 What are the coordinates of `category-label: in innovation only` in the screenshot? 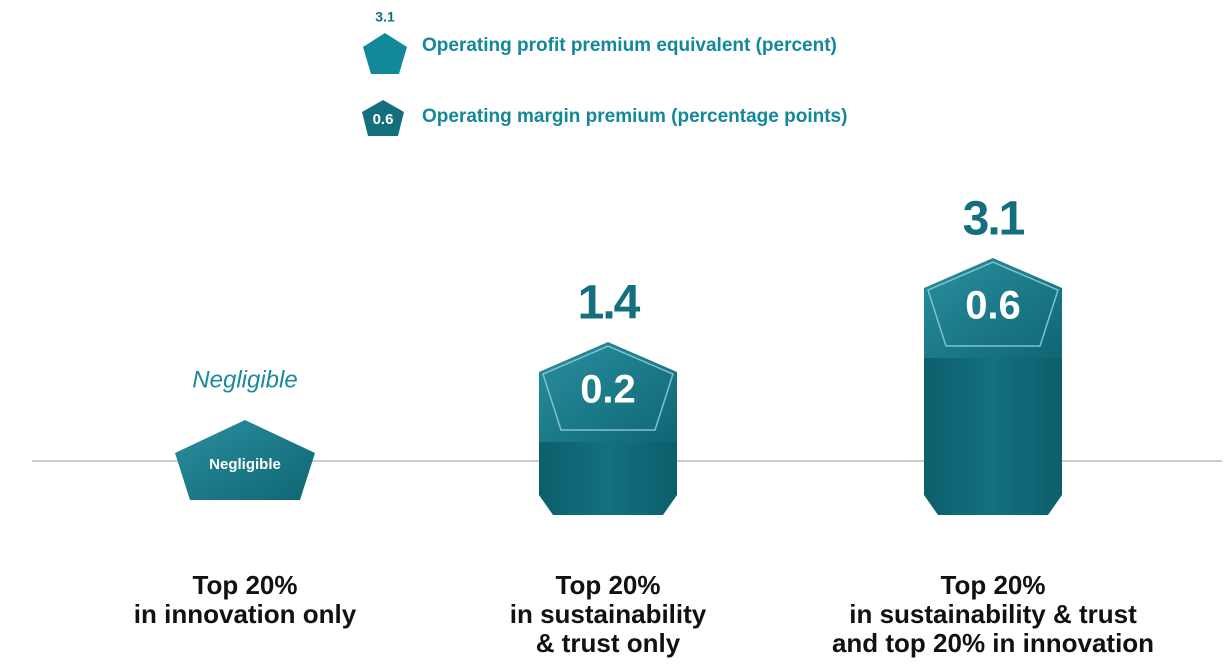 It's located at (245, 614).